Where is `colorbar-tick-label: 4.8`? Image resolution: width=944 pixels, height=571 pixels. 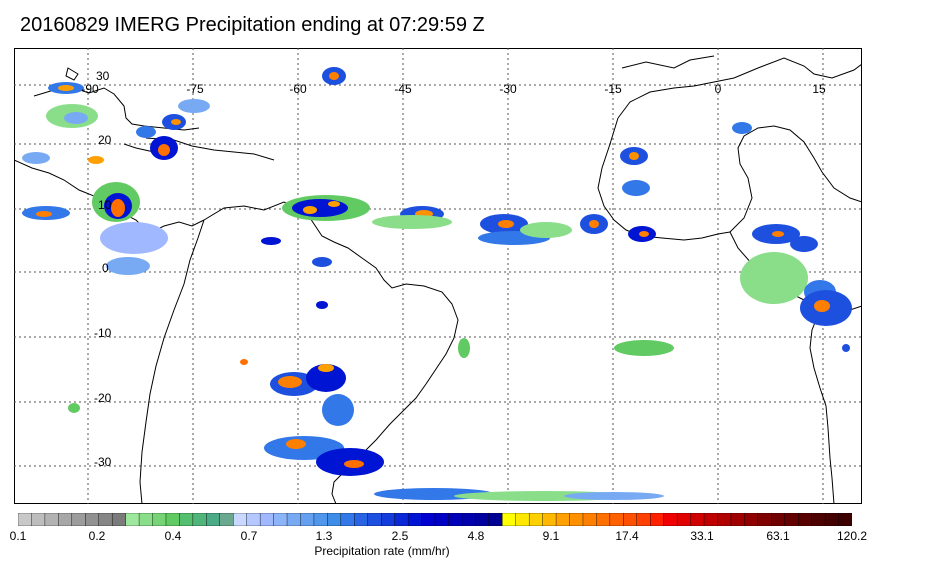
colorbar-tick-label: 4.8 is located at coordinates (476, 536).